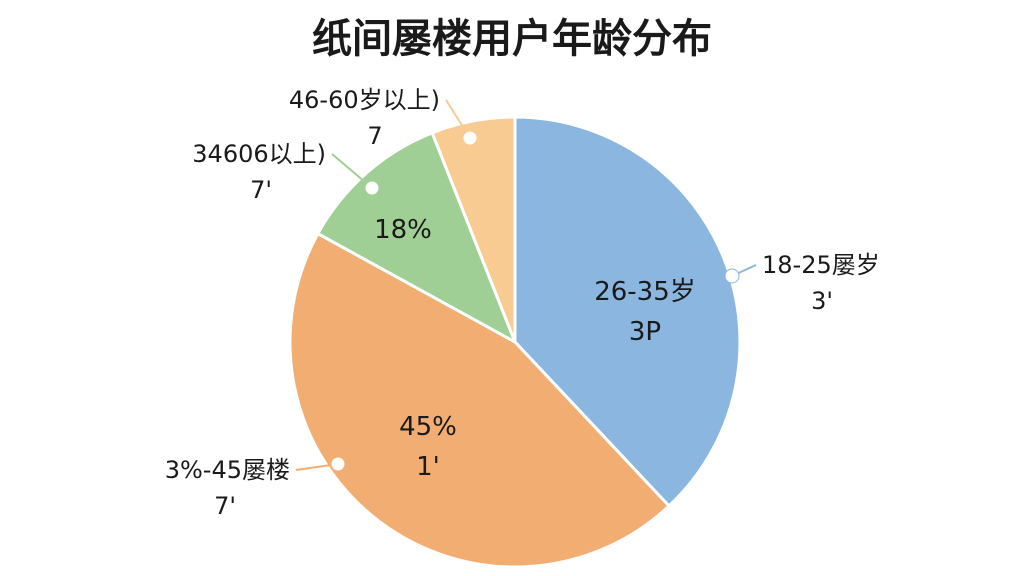 The width and height of the screenshot is (1024, 576). What do you see at coordinates (428, 427) in the screenshot?
I see `slice-inner-label: 45%` at bounding box center [428, 427].